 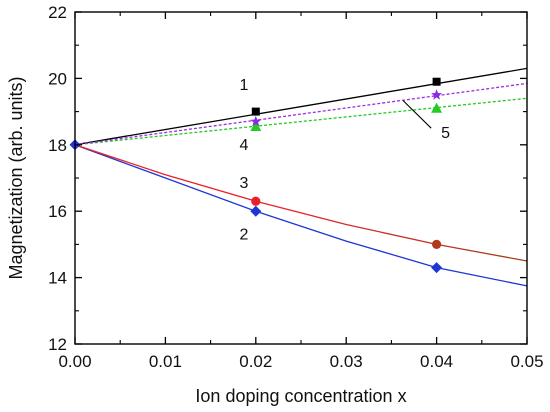 I want to click on y-tick-label: 22, so click(x=57, y=12).